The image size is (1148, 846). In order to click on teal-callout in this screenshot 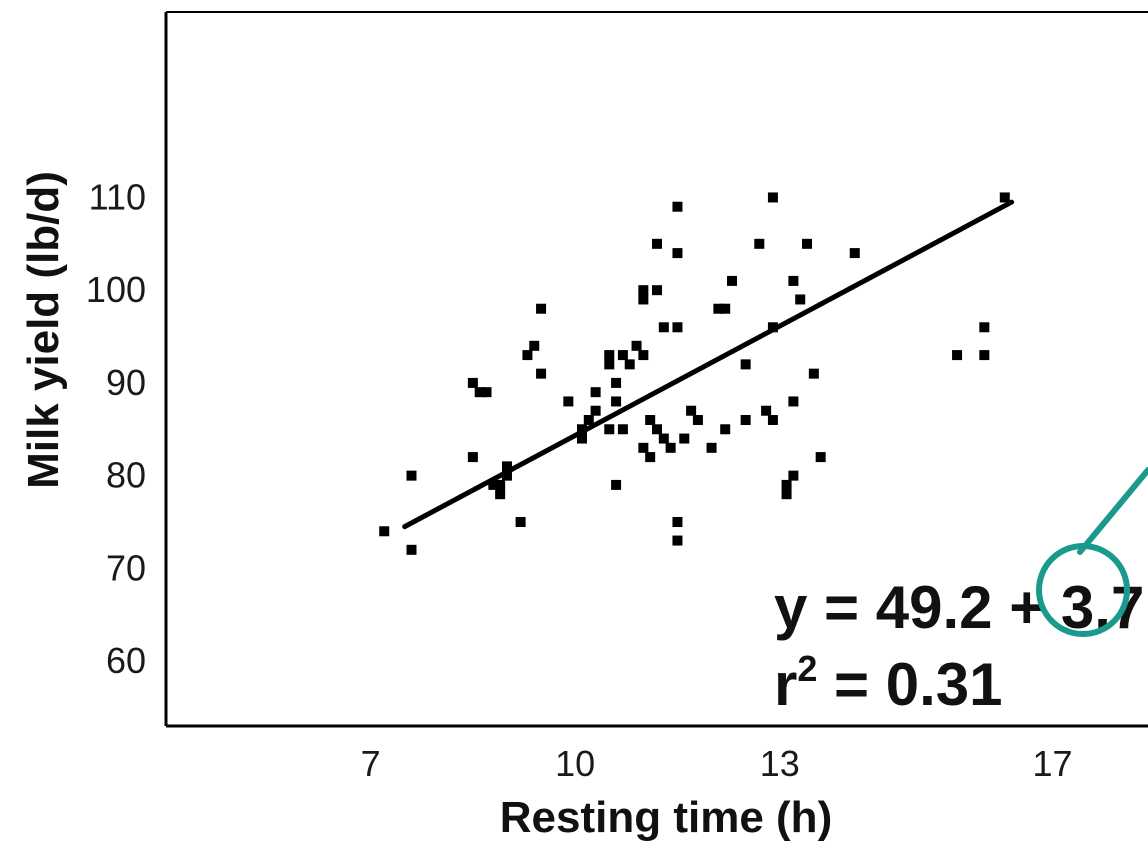, I will do `click(1092, 552)`.